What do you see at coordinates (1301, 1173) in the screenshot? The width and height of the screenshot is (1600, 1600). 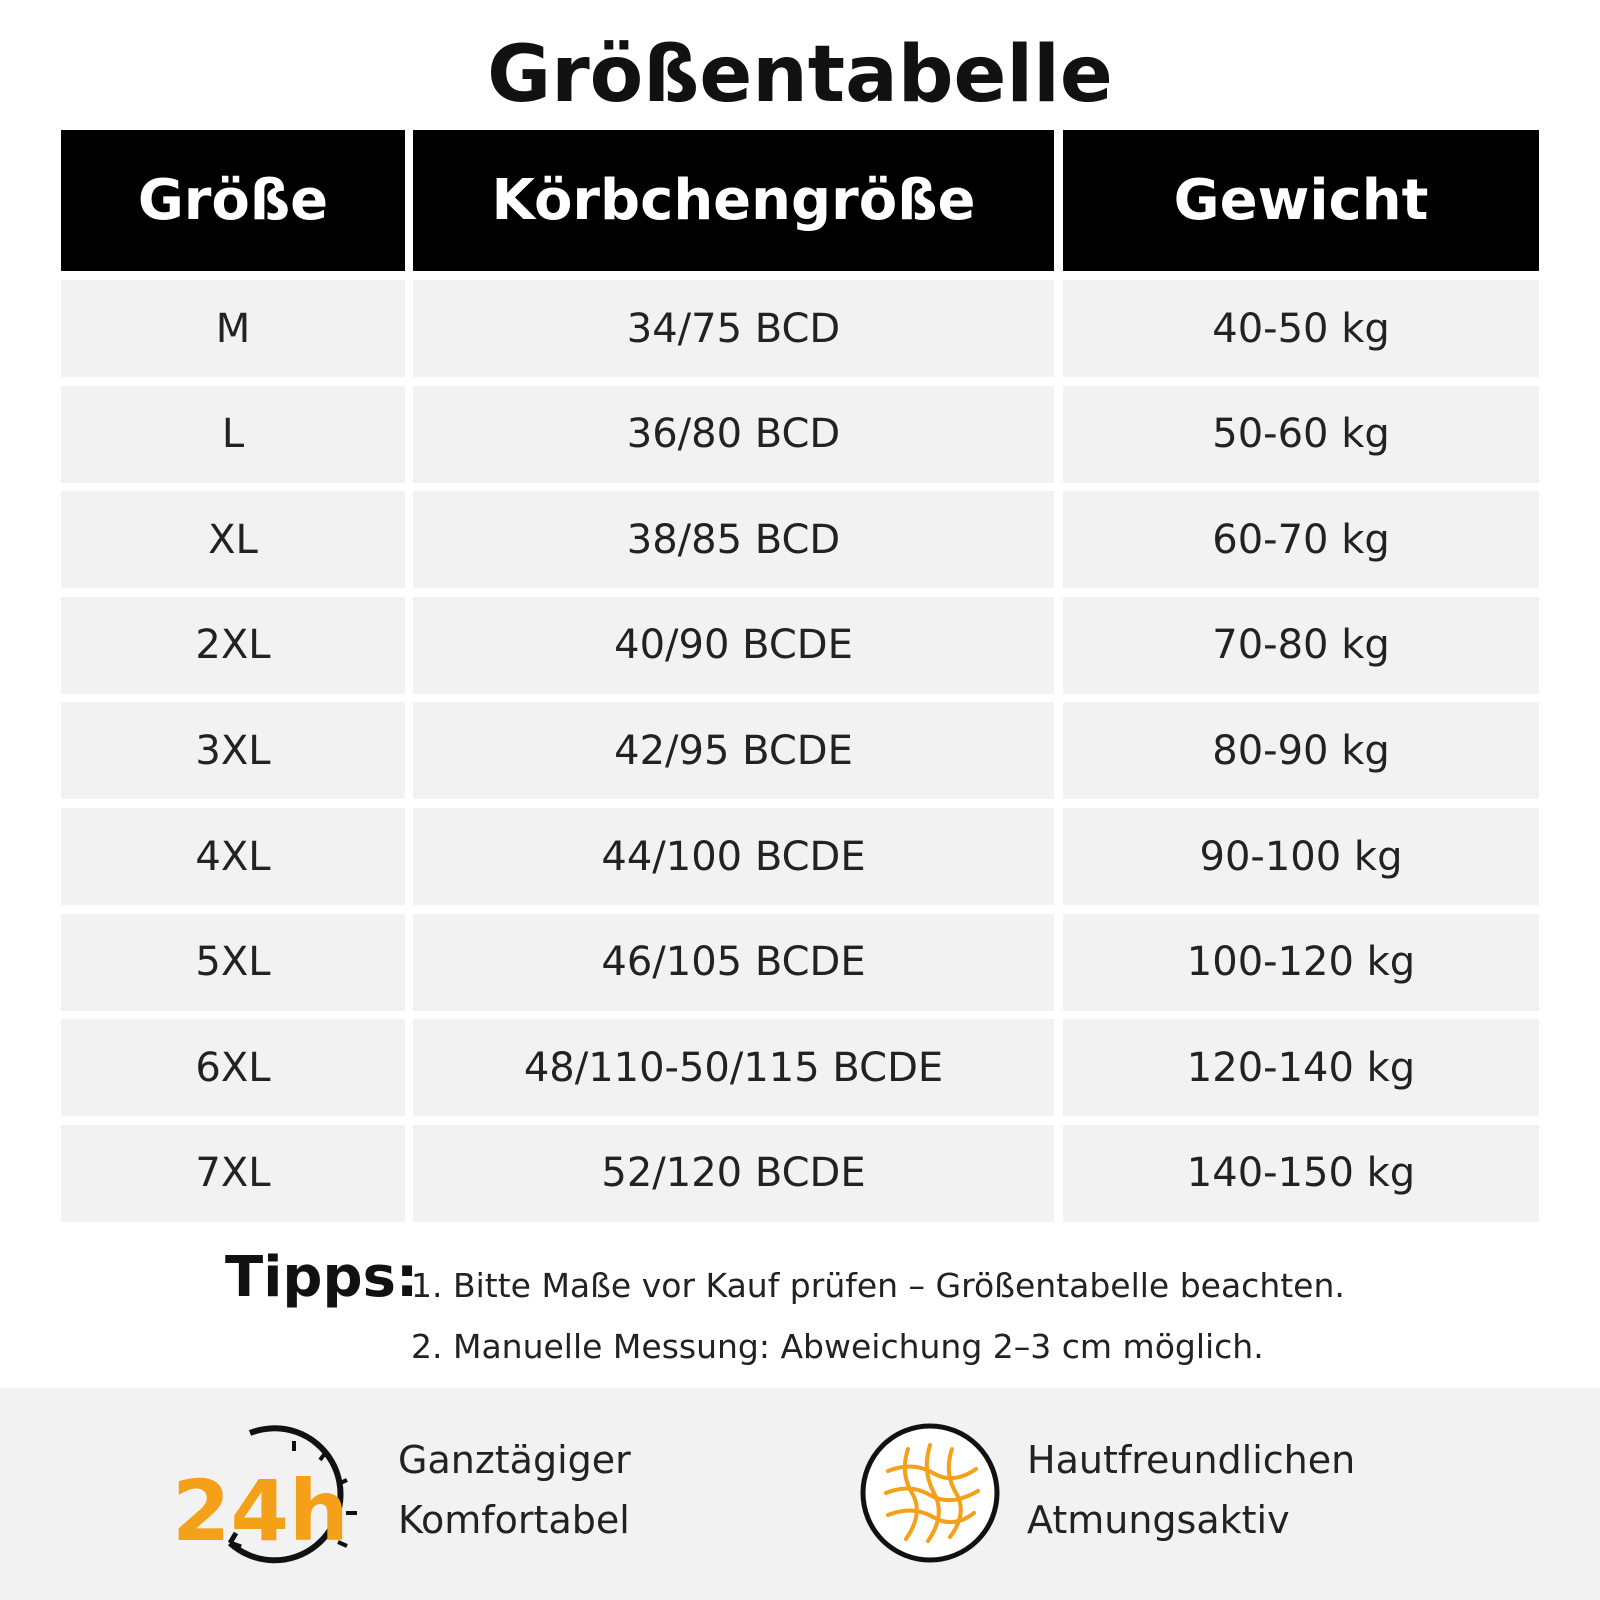 I see `table-cell: 140-150 kg` at bounding box center [1301, 1173].